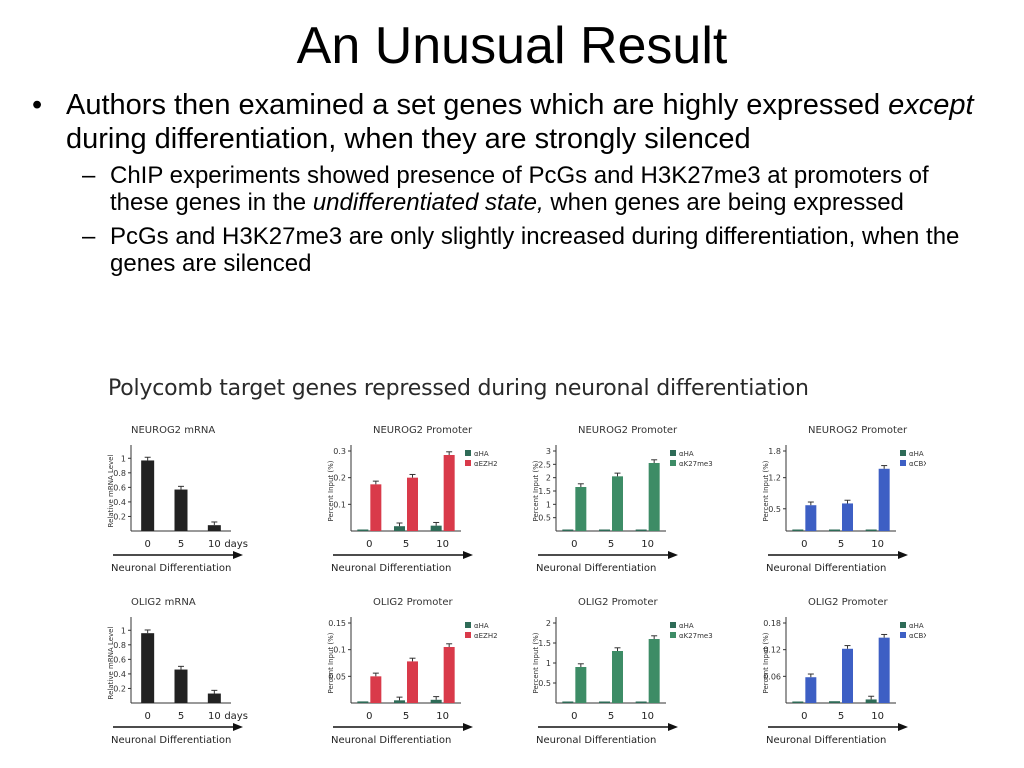 The image size is (1024, 768). What do you see at coordinates (119, 487) in the screenshot?
I see `y-tick-label: 0.6` at bounding box center [119, 487].